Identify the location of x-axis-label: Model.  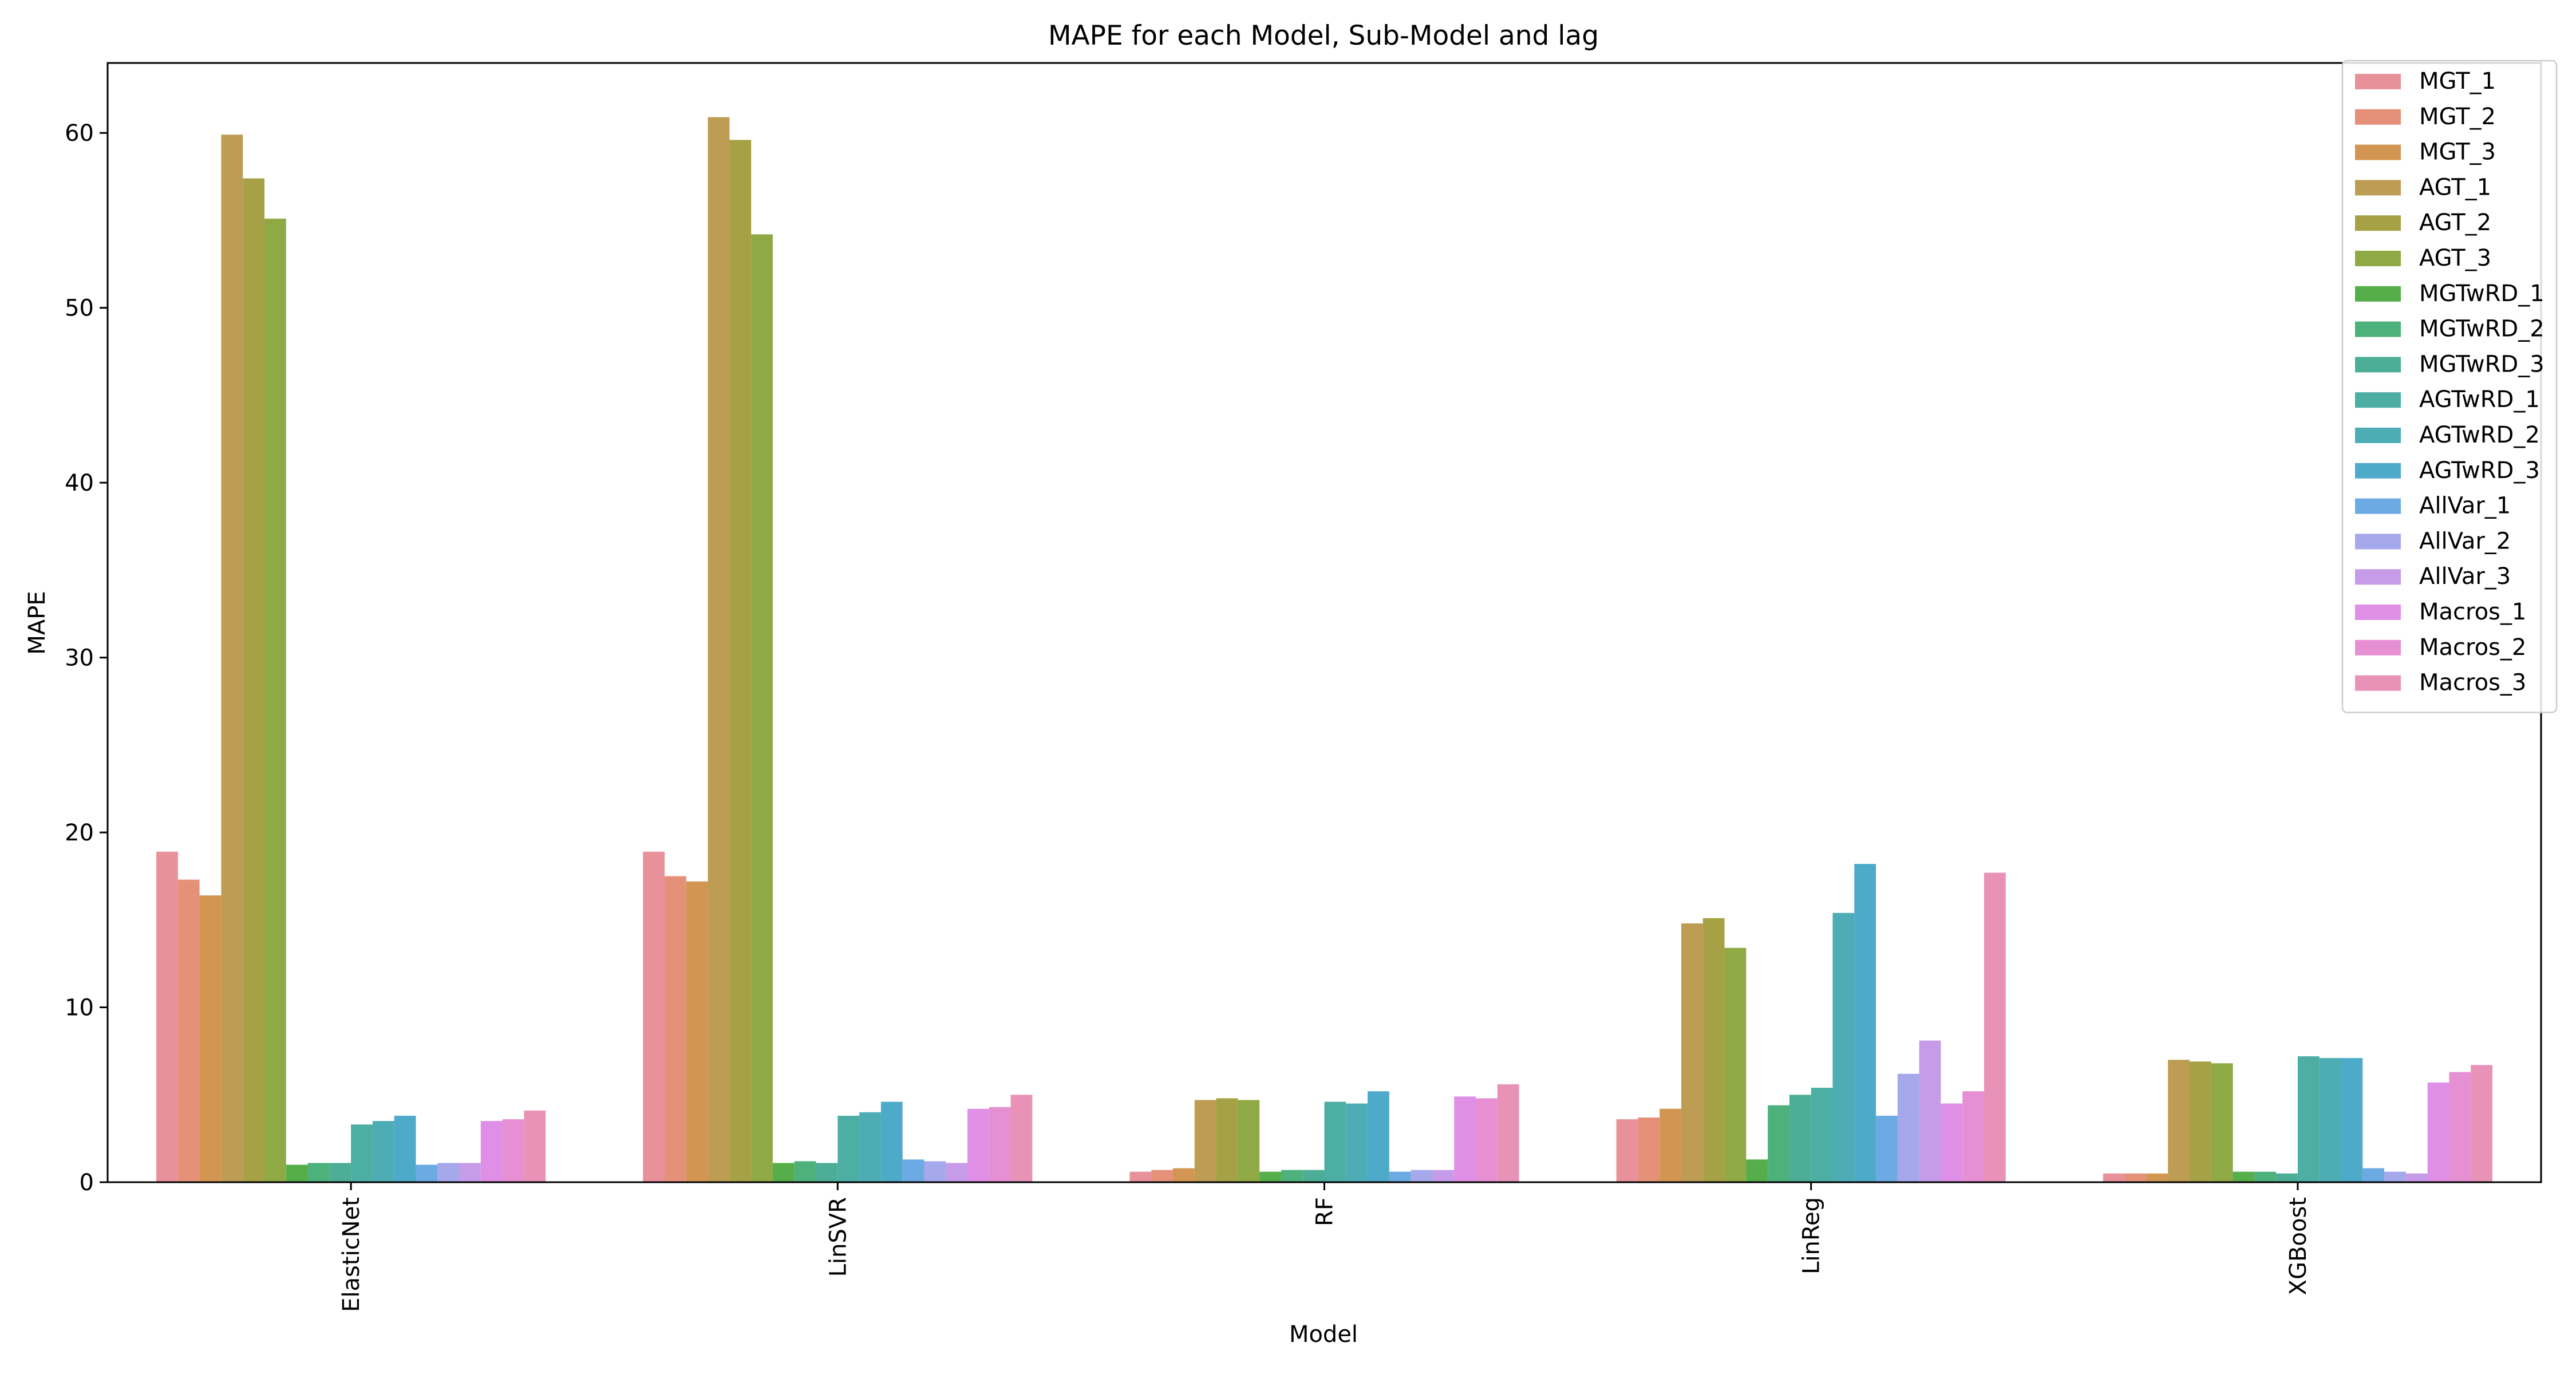
(1323, 1334).